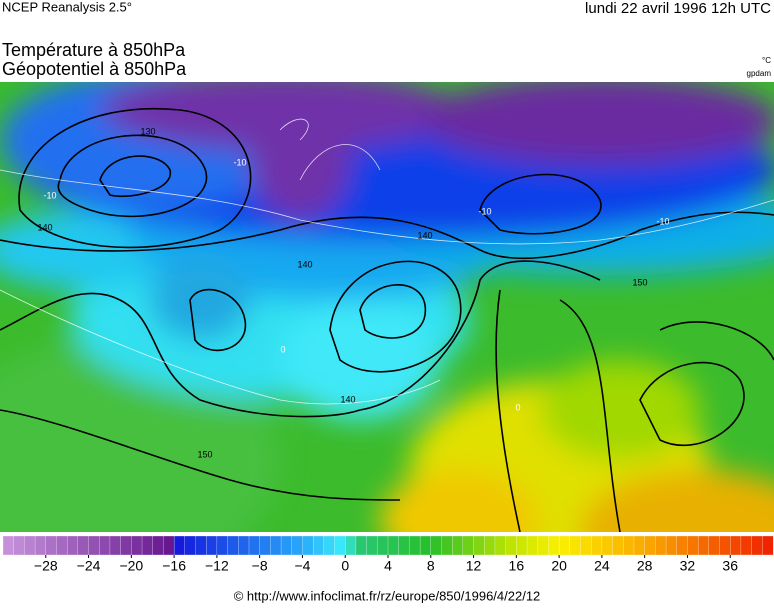  Describe the element at coordinates (730, 566) in the screenshot. I see `colorbar-tick-label: 36` at that location.